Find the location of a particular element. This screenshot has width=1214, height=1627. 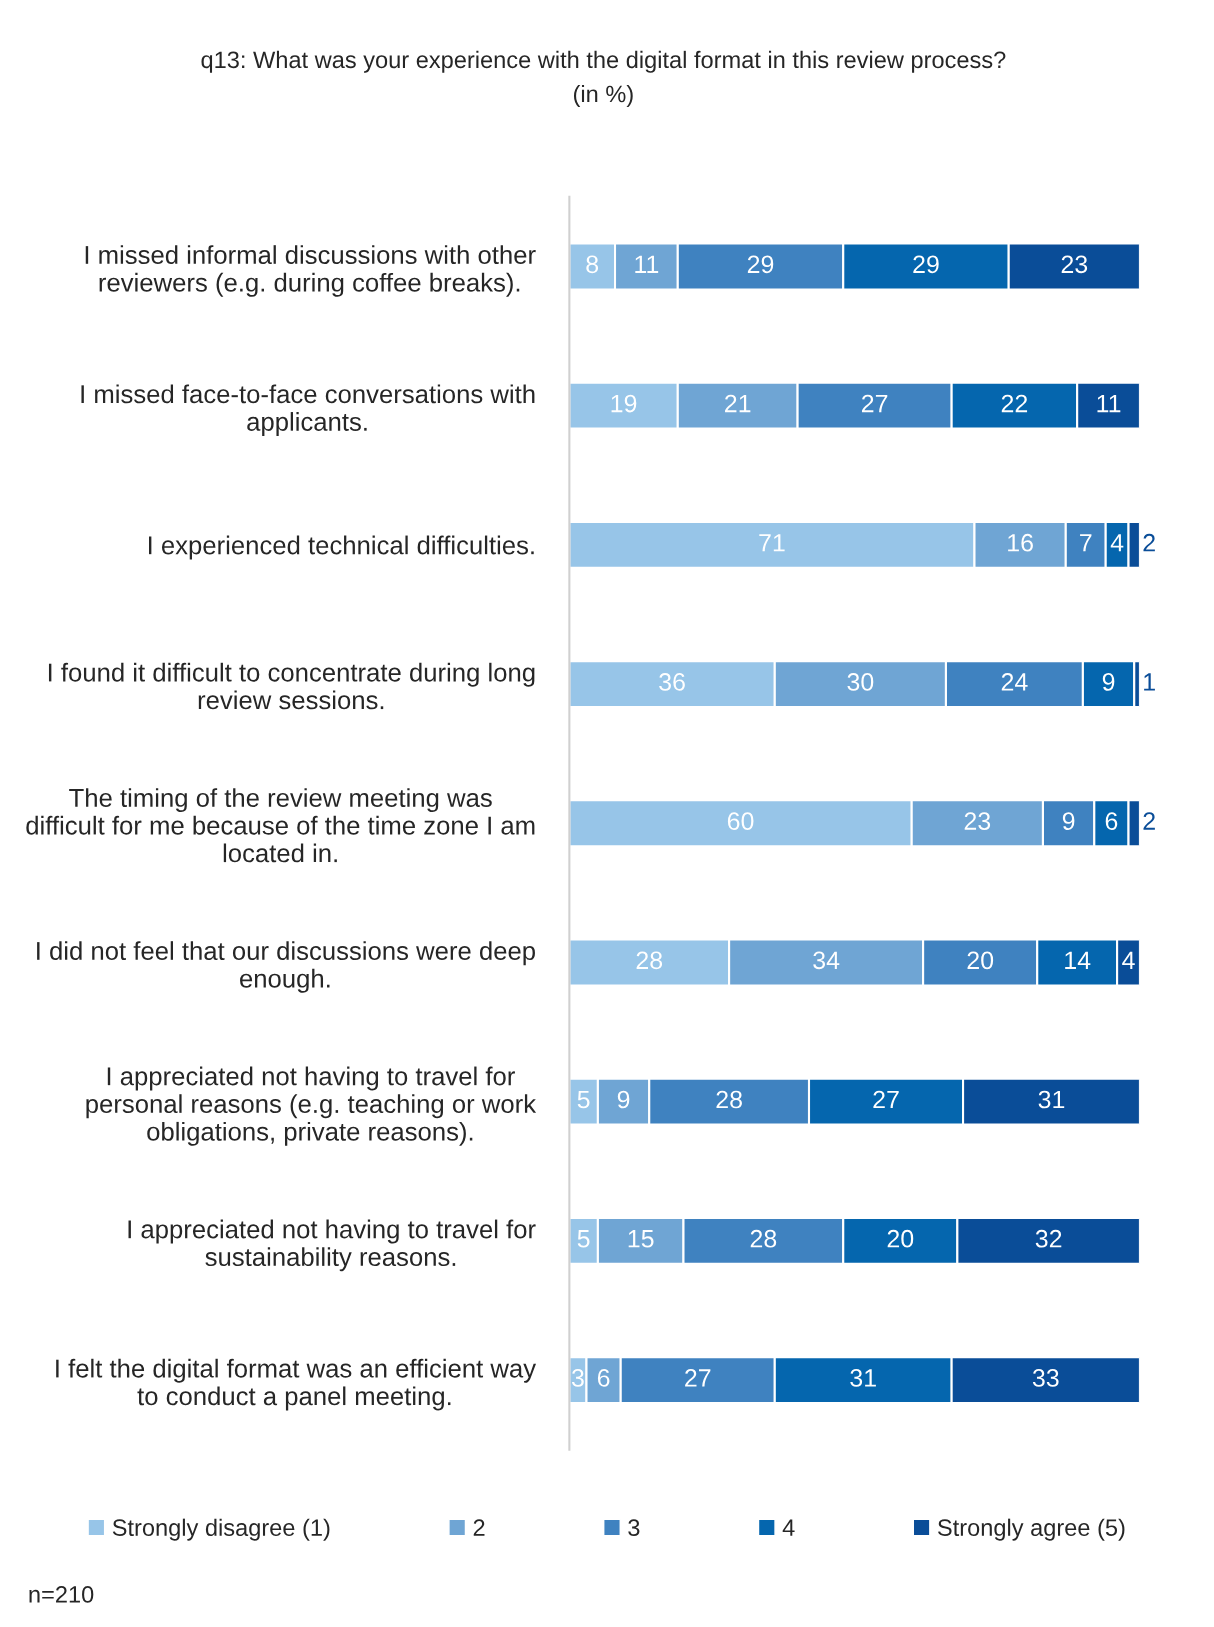

data-label: 8 is located at coordinates (592, 264).